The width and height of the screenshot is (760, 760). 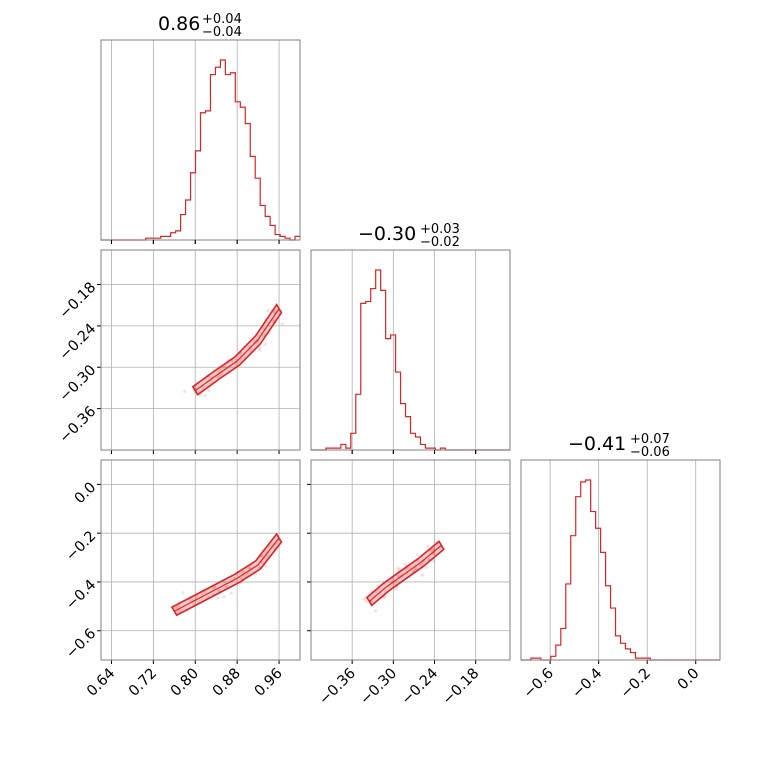 I want to click on x-tick-label-param-2-1: −0.4, so click(x=587, y=684).